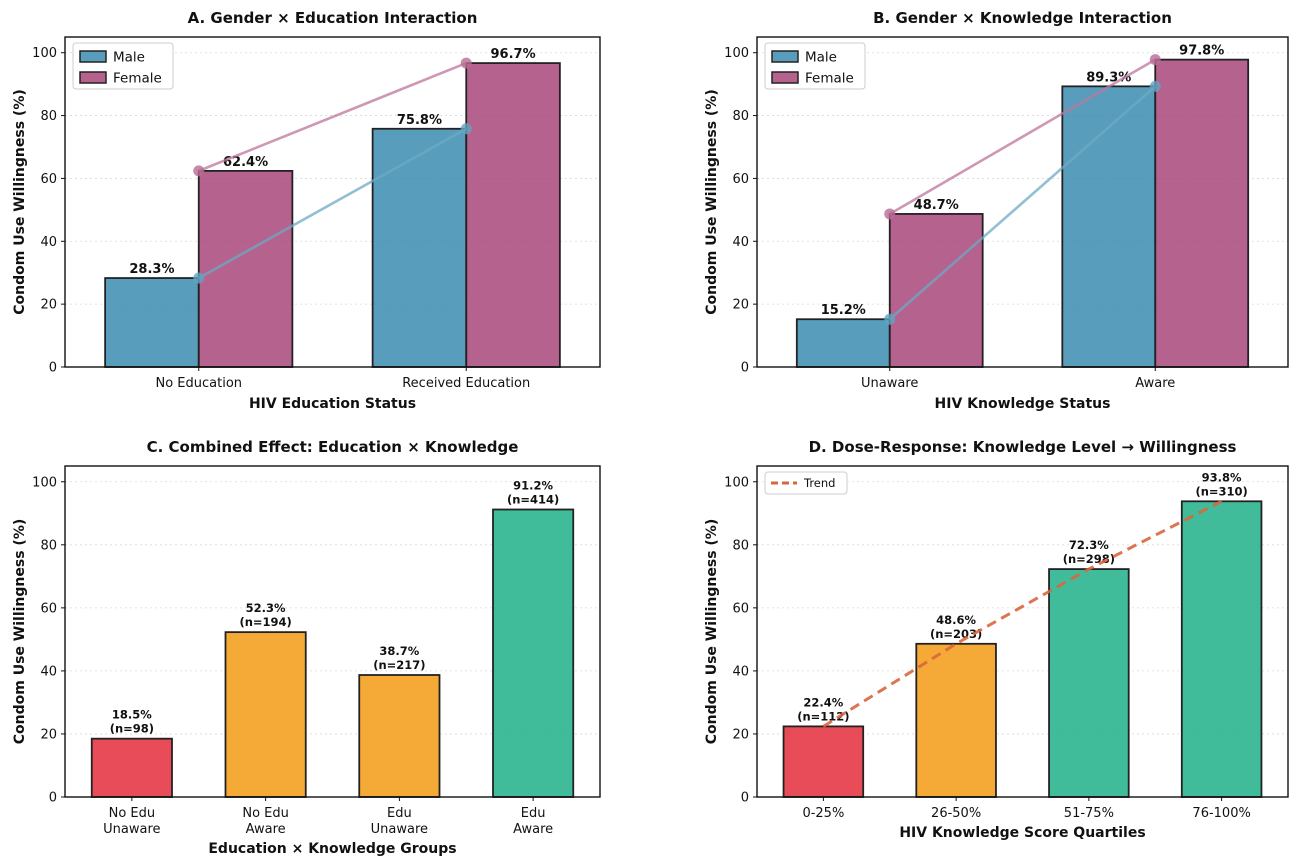  What do you see at coordinates (332, 849) in the screenshot?
I see `x-axis-label: Education × Knowledge Groups` at bounding box center [332, 849].